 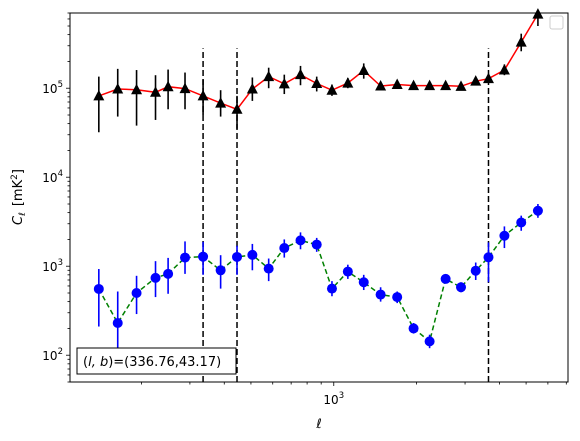 I want to click on y-tick-label: 10⁵, so click(x=52, y=88).